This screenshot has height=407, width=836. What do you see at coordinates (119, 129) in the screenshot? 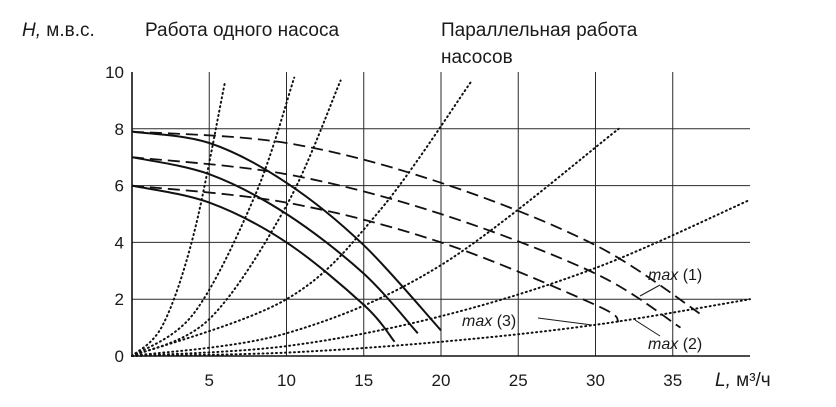
I see `y-tick-label: 8` at bounding box center [119, 129].